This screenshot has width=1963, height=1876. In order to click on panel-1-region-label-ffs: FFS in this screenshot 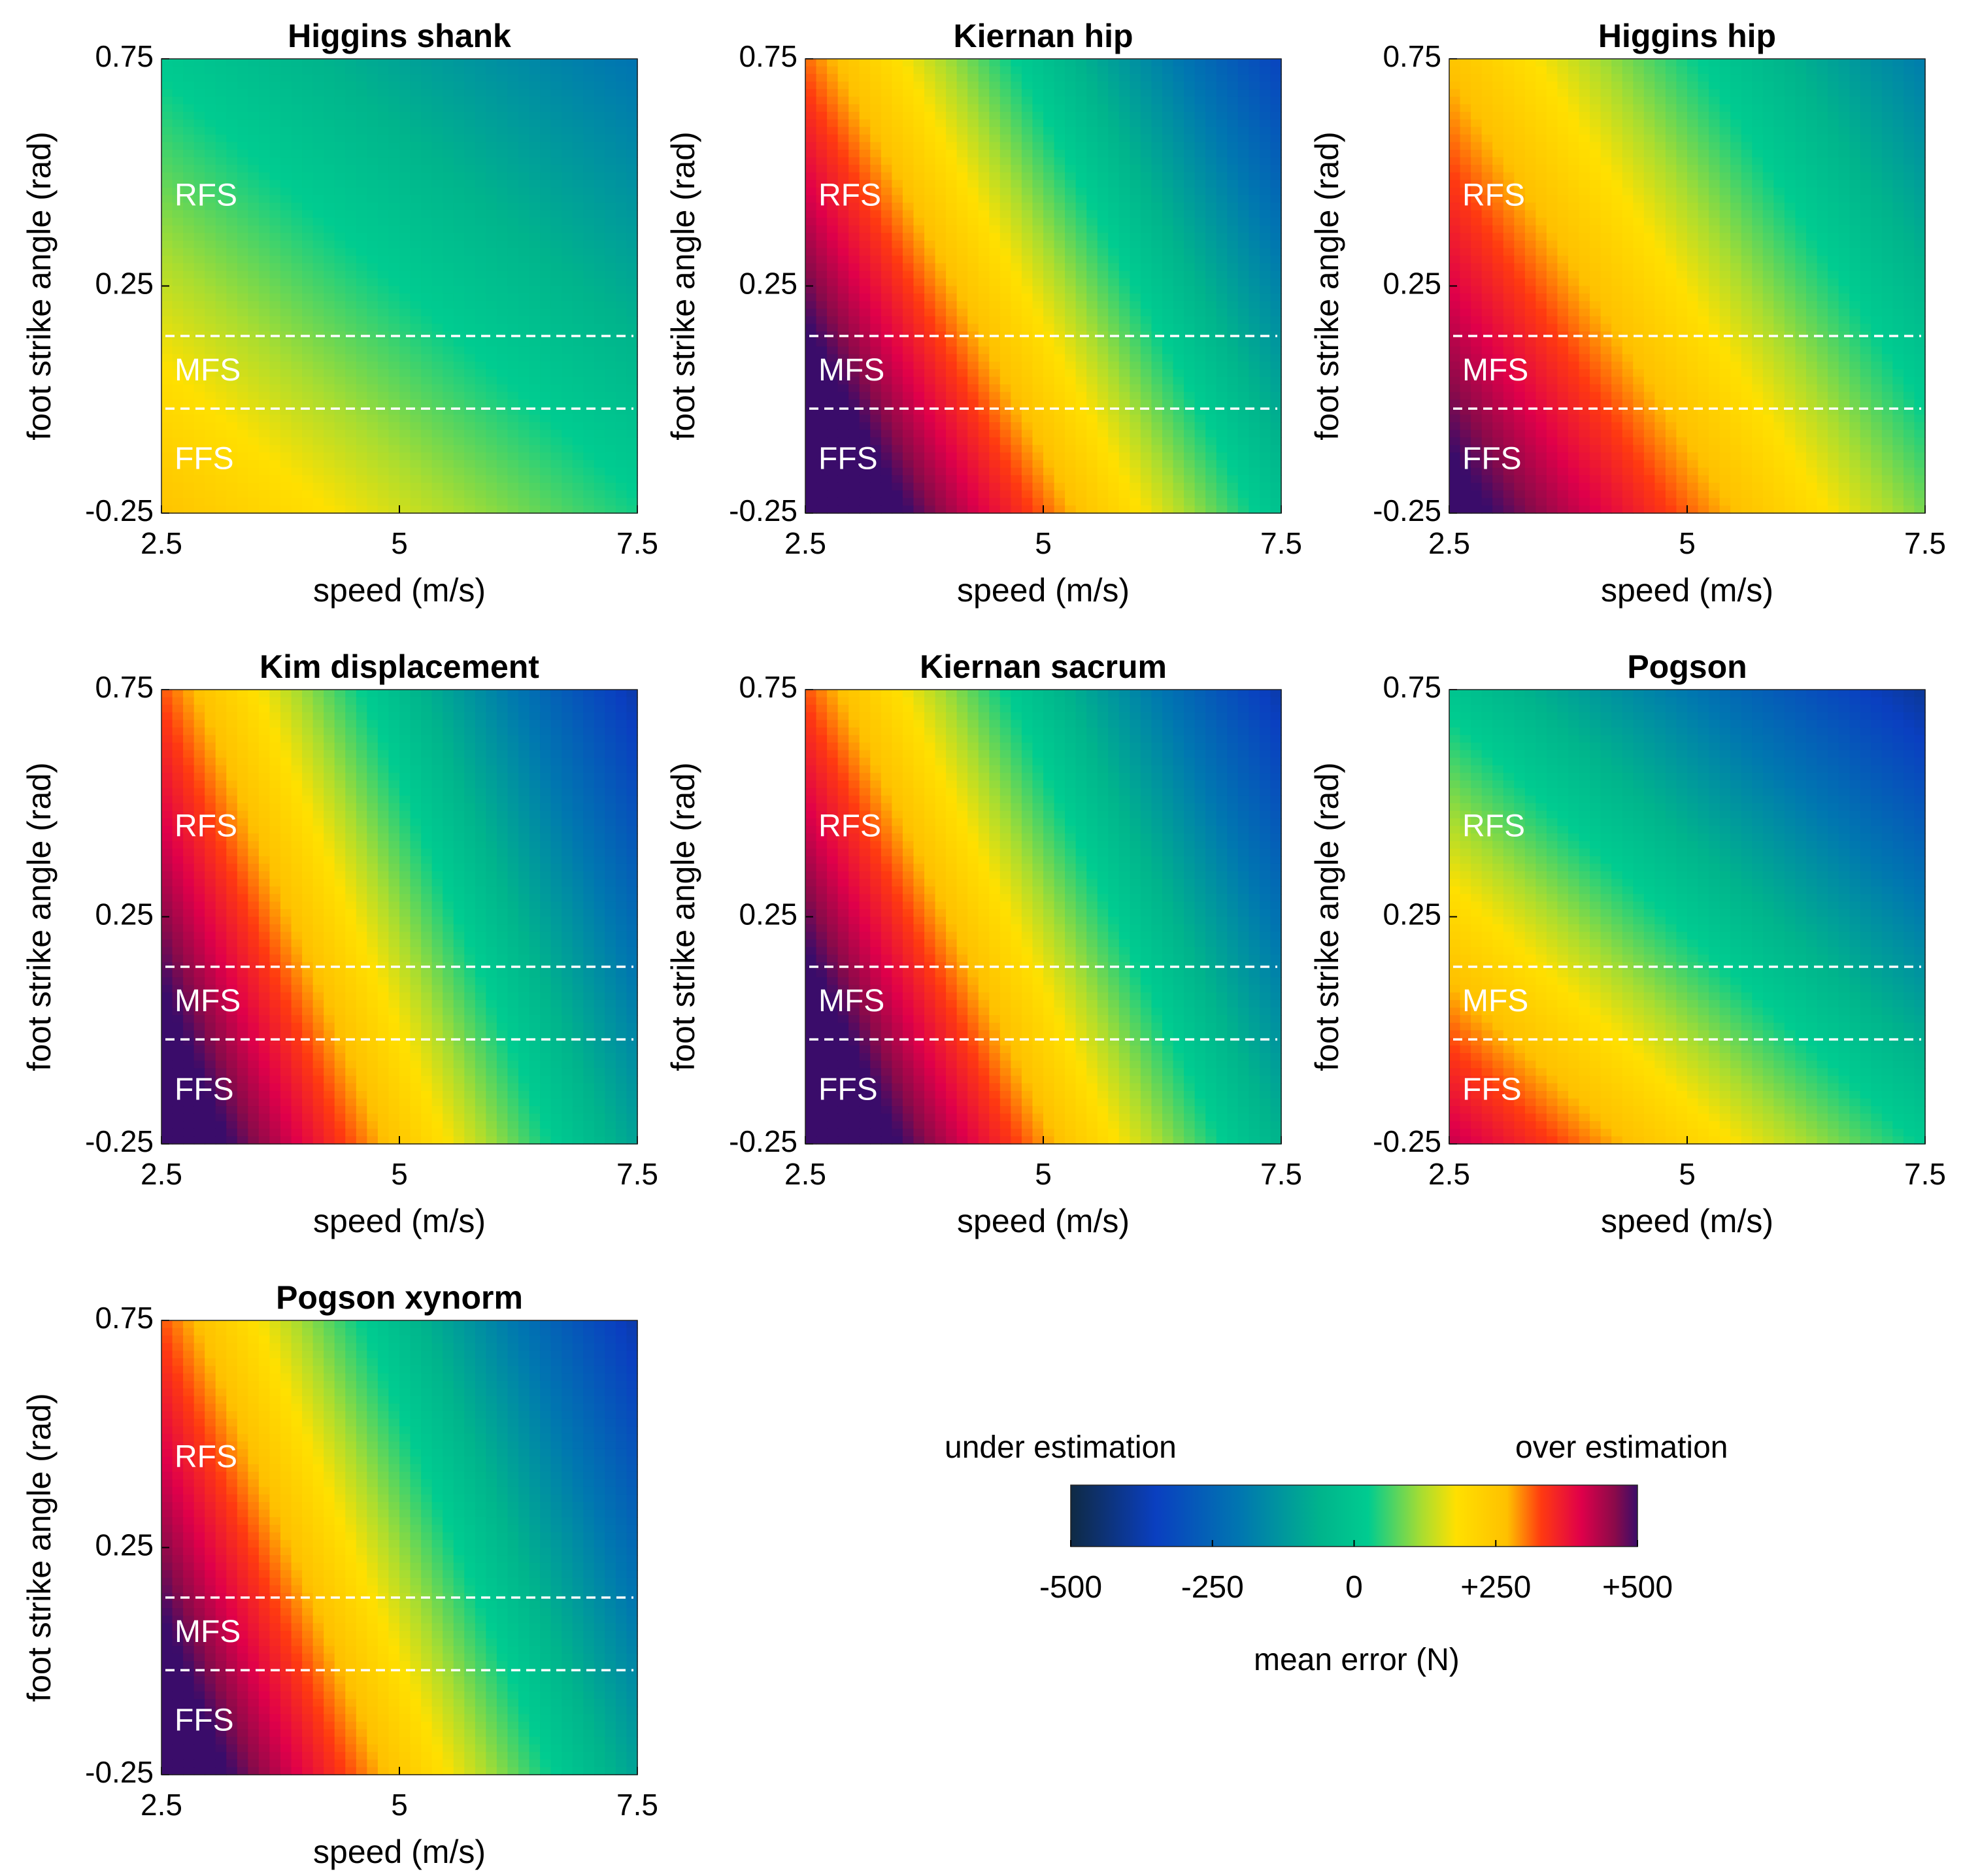, I will do `click(204, 460)`.